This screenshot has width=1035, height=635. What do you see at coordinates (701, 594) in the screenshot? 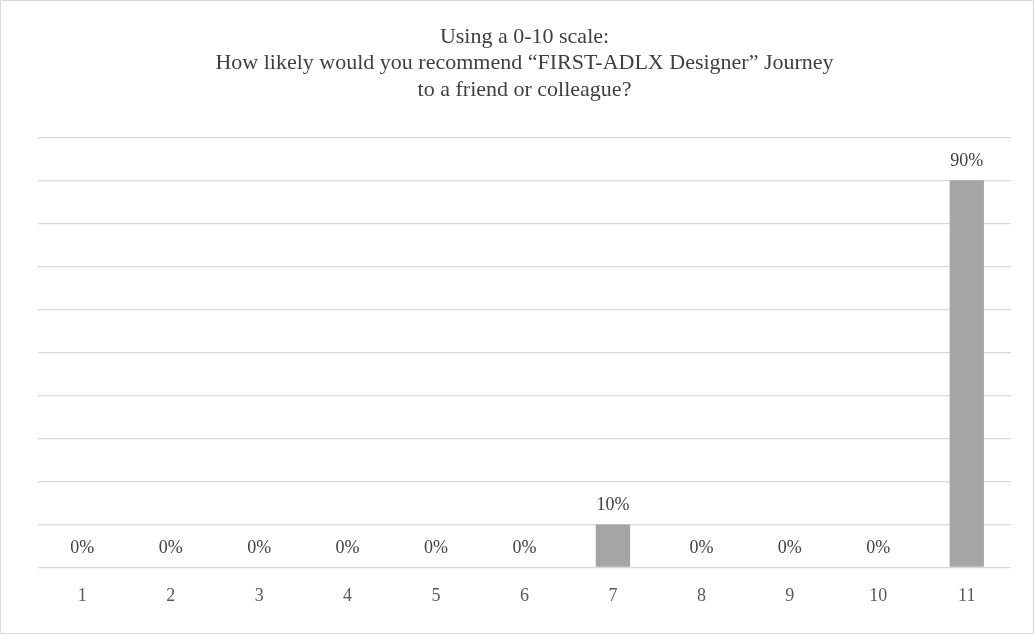
I see `x-tick-label: 8` at bounding box center [701, 594].